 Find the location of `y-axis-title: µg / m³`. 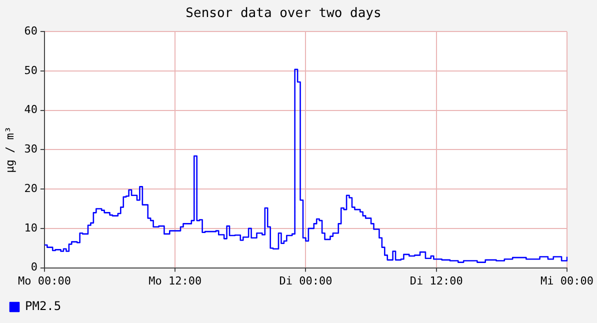

y-axis-title: µg / m³ is located at coordinates (9, 149).